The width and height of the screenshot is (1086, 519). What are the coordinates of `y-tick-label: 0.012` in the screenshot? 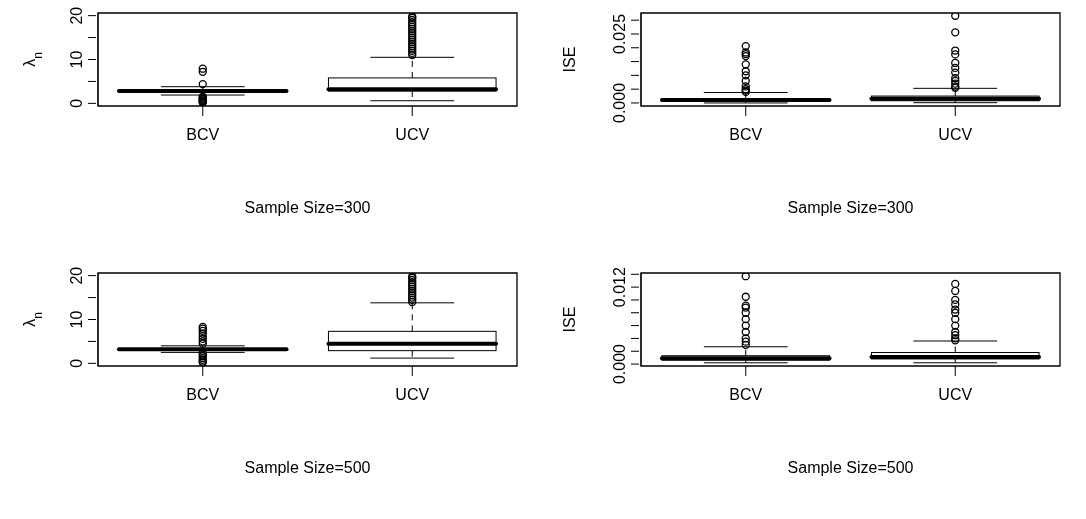 It's located at (619, 287).